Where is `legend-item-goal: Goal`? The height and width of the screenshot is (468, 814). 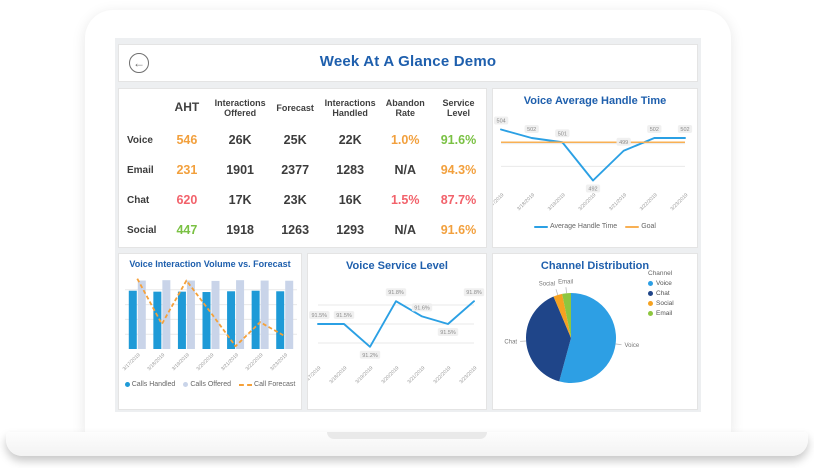 legend-item-goal: Goal is located at coordinates (640, 226).